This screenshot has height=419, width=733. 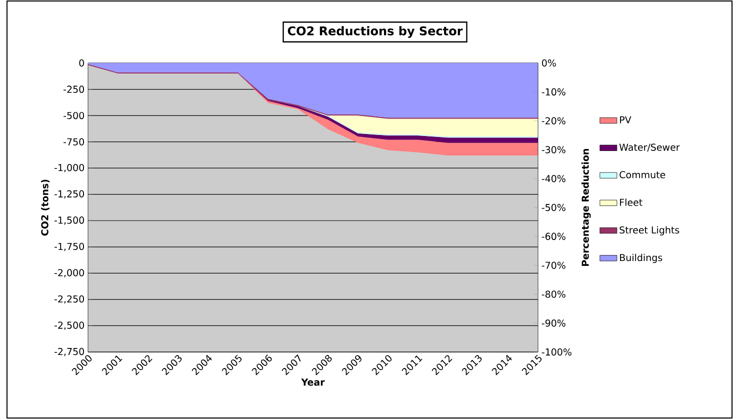 What do you see at coordinates (554, 208) in the screenshot?
I see `y2-tick-label: -50%` at bounding box center [554, 208].